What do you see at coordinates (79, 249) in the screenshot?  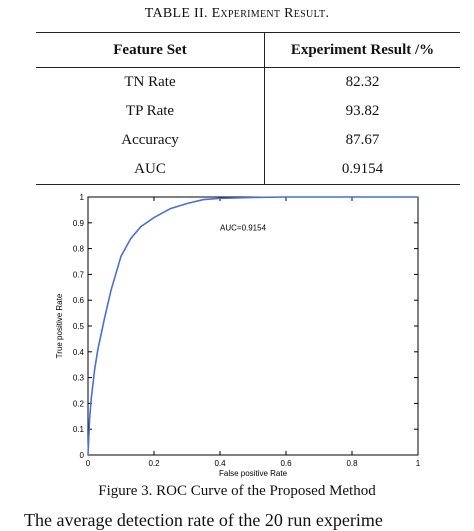 I see `y-tick-label: 0.8` at bounding box center [79, 249].